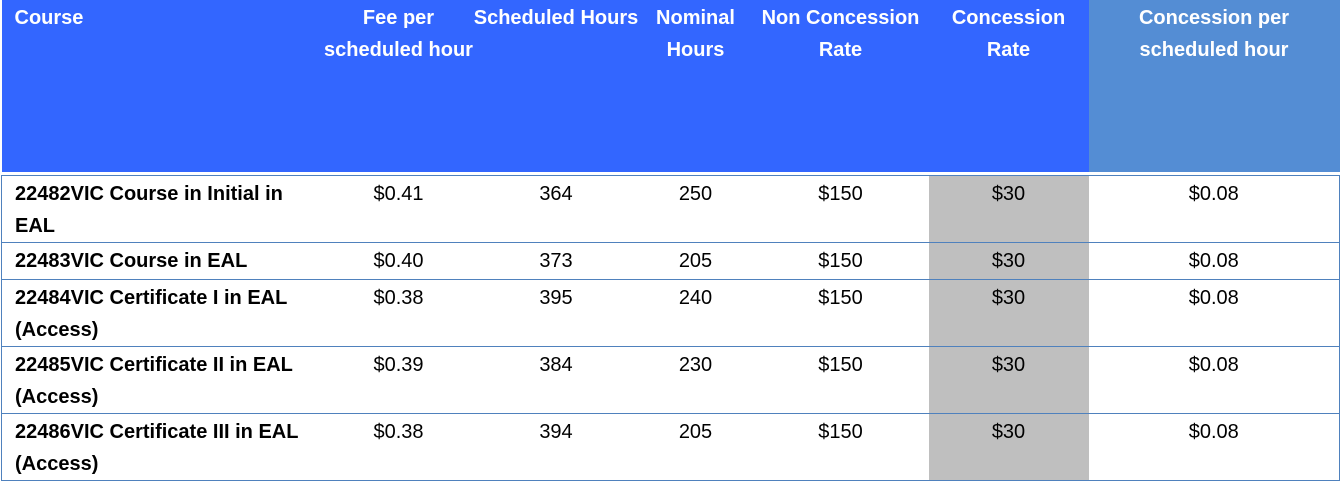  What do you see at coordinates (695, 209) in the screenshot?
I see `nominal-hours-cell: 250` at bounding box center [695, 209].